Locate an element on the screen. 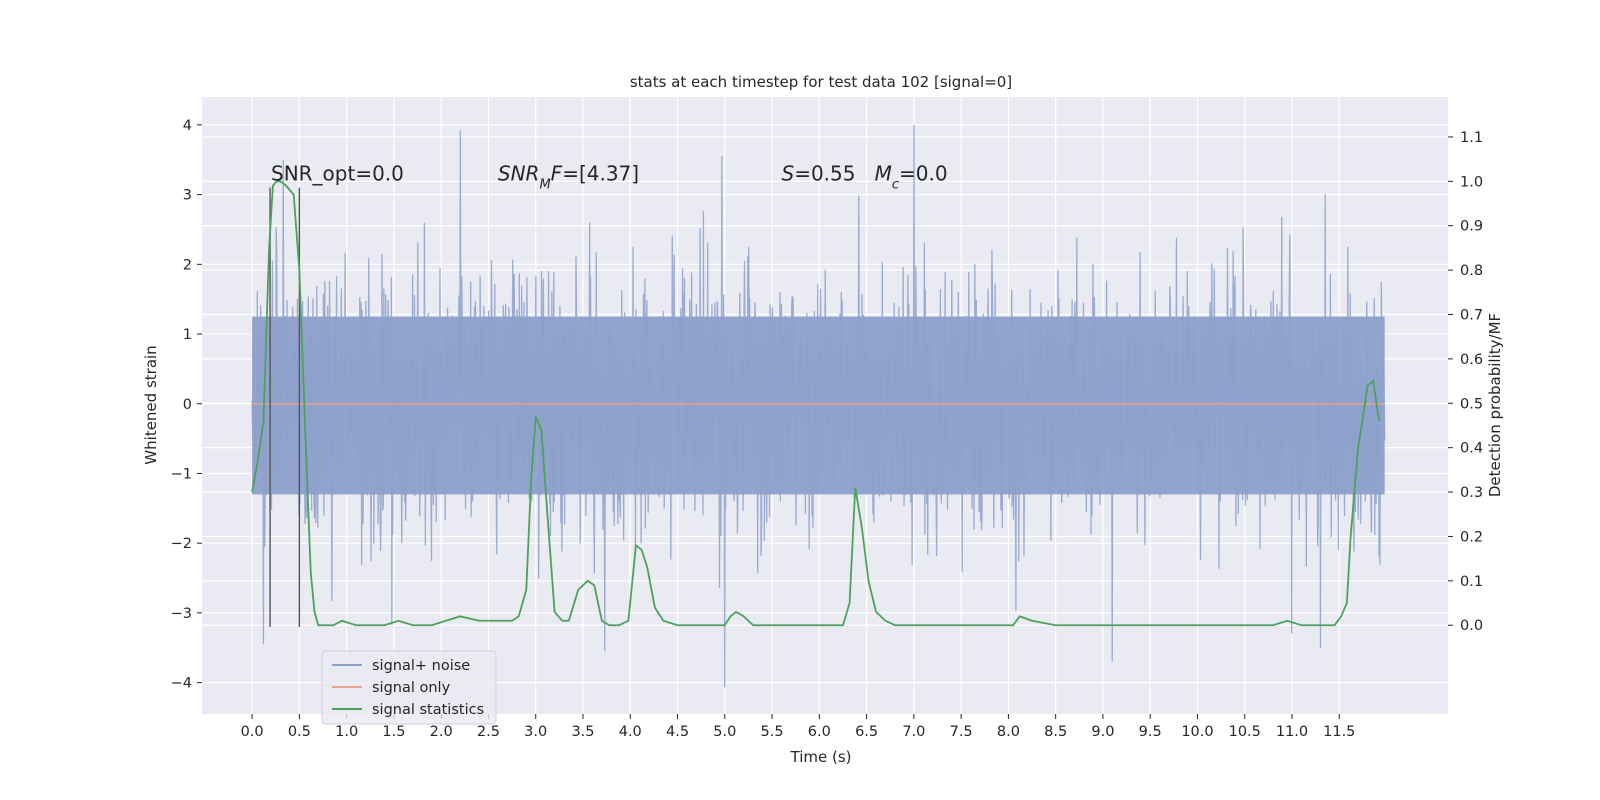 Image resolution: width=1600 pixels, height=800 pixels. x-tick-label: 0.0 is located at coordinates (252, 732).